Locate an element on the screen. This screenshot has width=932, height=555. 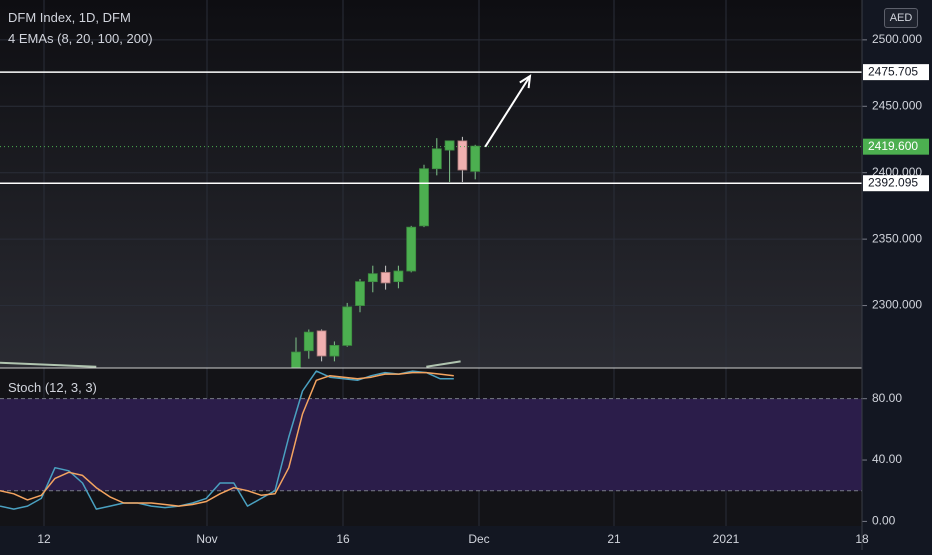
projection-arrow is located at coordinates (508, 111).